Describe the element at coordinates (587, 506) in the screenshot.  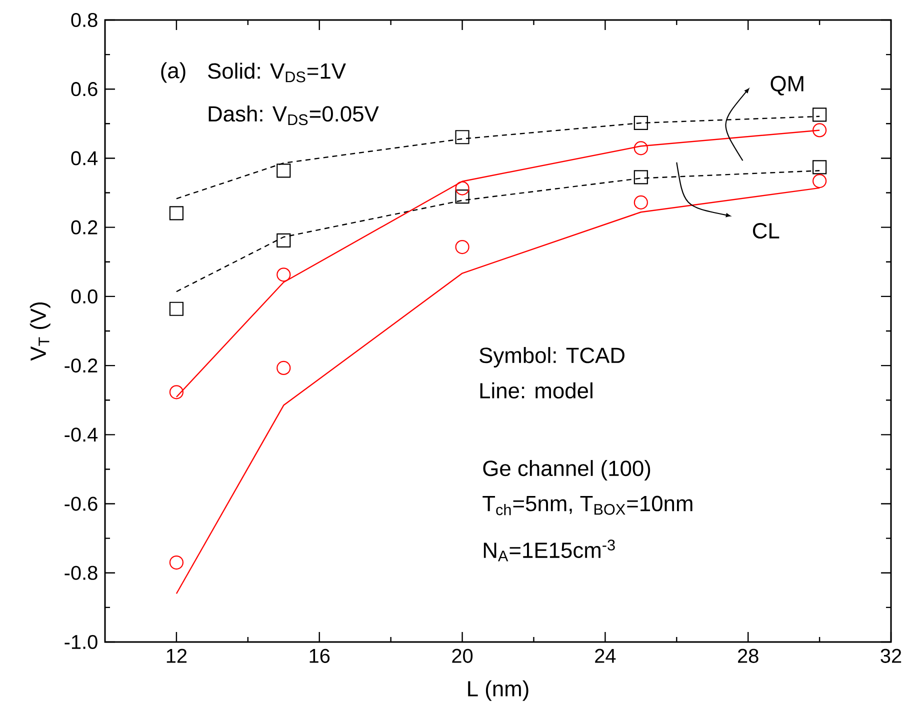
I see `annotation: T$_{ch}$=5nm, T$_{BOX}$=10nm` at that location.